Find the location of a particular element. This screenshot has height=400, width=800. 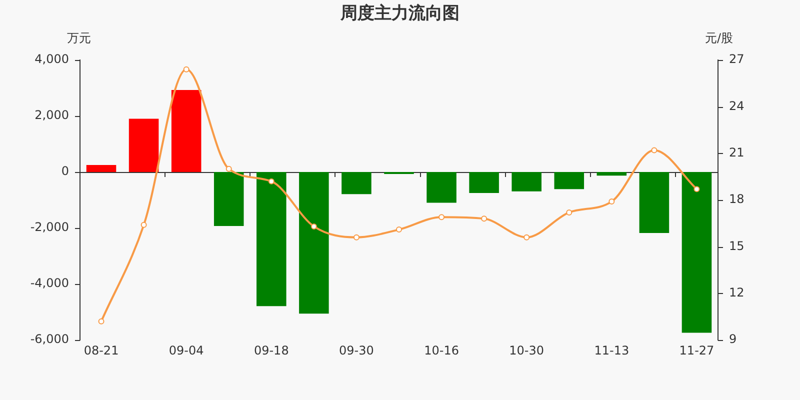

y-tick-label: 2,000 is located at coordinates (51, 115).